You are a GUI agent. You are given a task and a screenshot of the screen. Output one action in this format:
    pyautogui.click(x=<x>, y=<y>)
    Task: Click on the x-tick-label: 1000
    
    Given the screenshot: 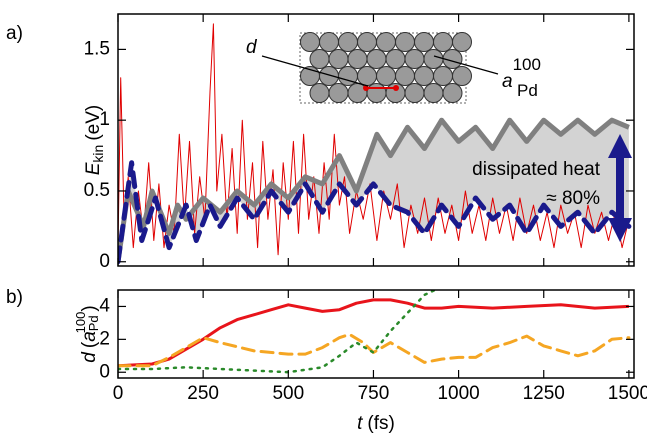 What is the action you would take?
    pyautogui.click(x=458, y=393)
    